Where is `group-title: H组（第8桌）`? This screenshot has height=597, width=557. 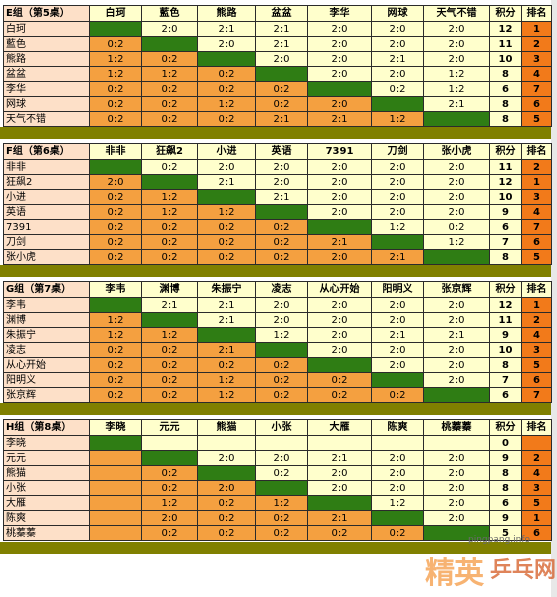 group-title: H组（第8桌） is located at coordinates (46, 427).